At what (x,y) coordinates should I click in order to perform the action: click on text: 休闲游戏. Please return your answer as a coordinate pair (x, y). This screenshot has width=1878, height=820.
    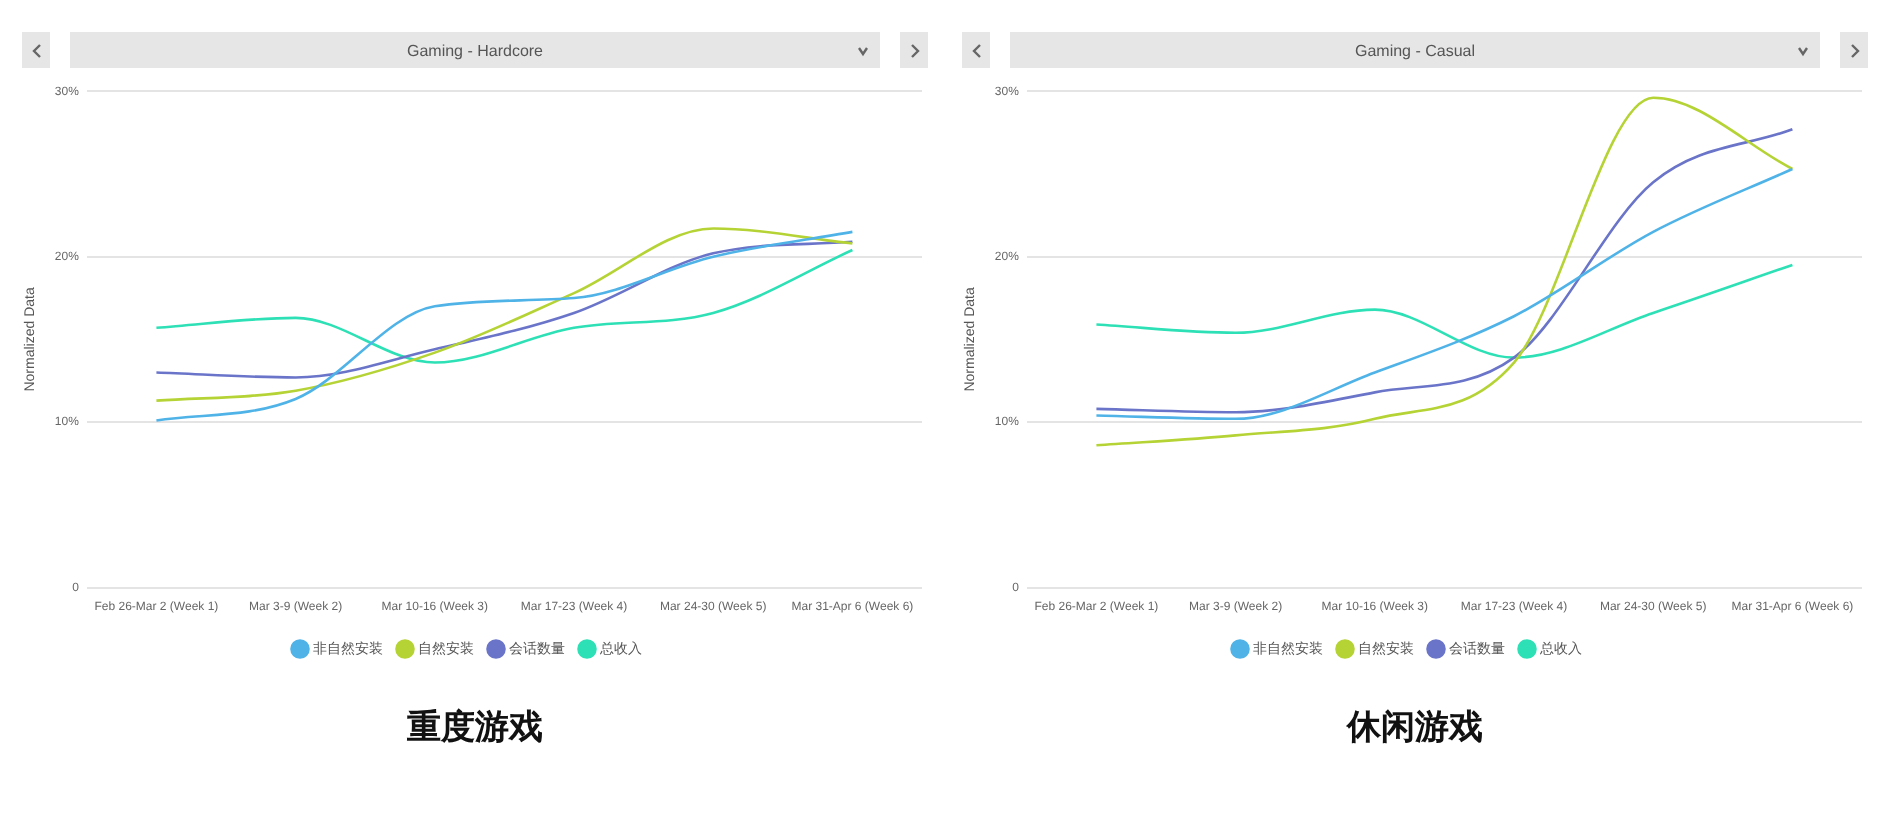
    Looking at the image, I should click on (1414, 728).